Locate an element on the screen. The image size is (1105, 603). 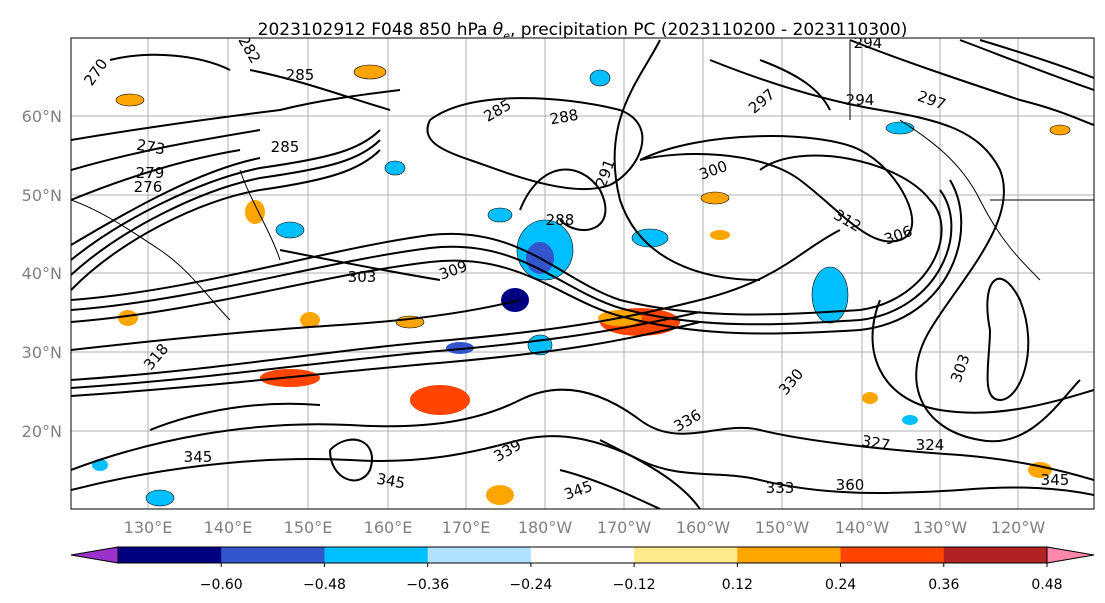
colorbar-tick-label: −0.60 is located at coordinates (221, 585).